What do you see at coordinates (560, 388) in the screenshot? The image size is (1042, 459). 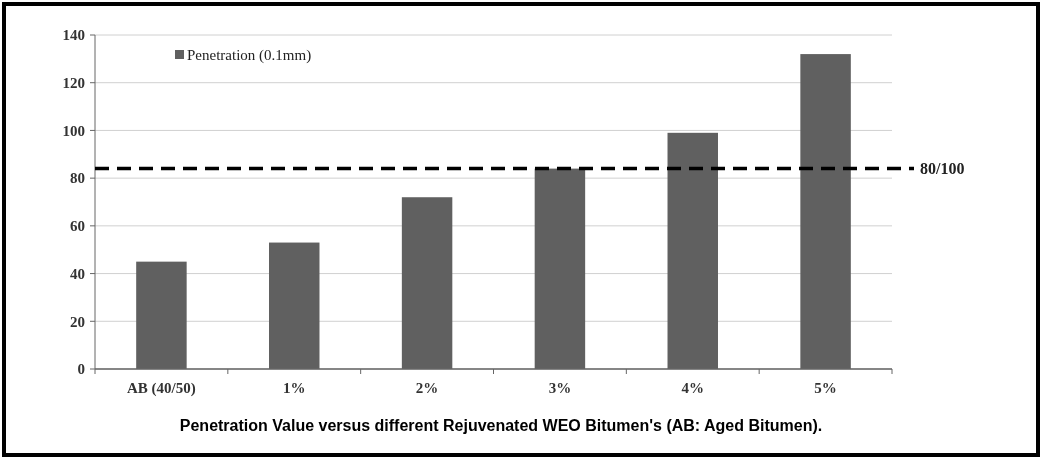 I see `x-tick-label: 3%` at bounding box center [560, 388].